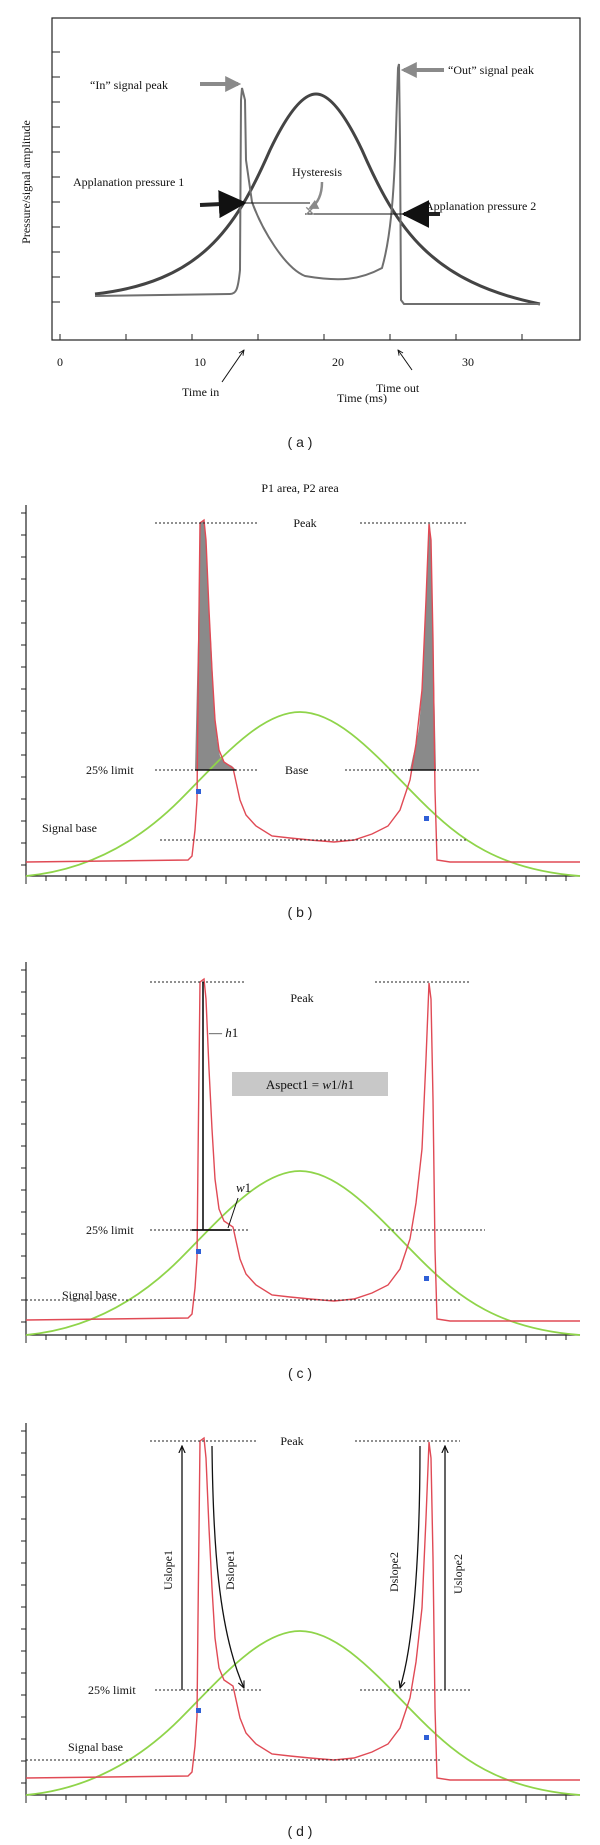  I want to click on pressure-curve-b, so click(303, 794).